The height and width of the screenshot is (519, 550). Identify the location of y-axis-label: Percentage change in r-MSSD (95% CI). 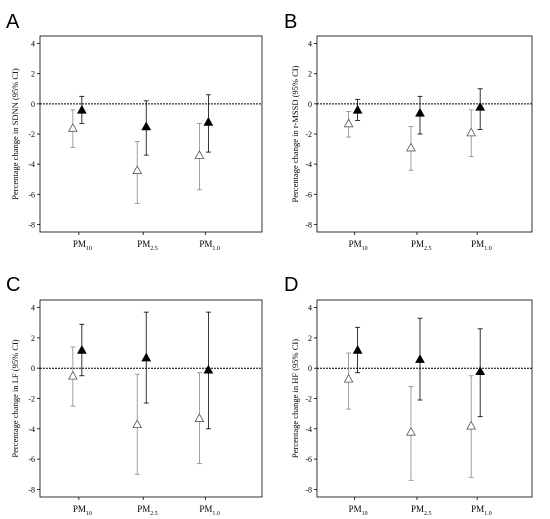
(295, 133).